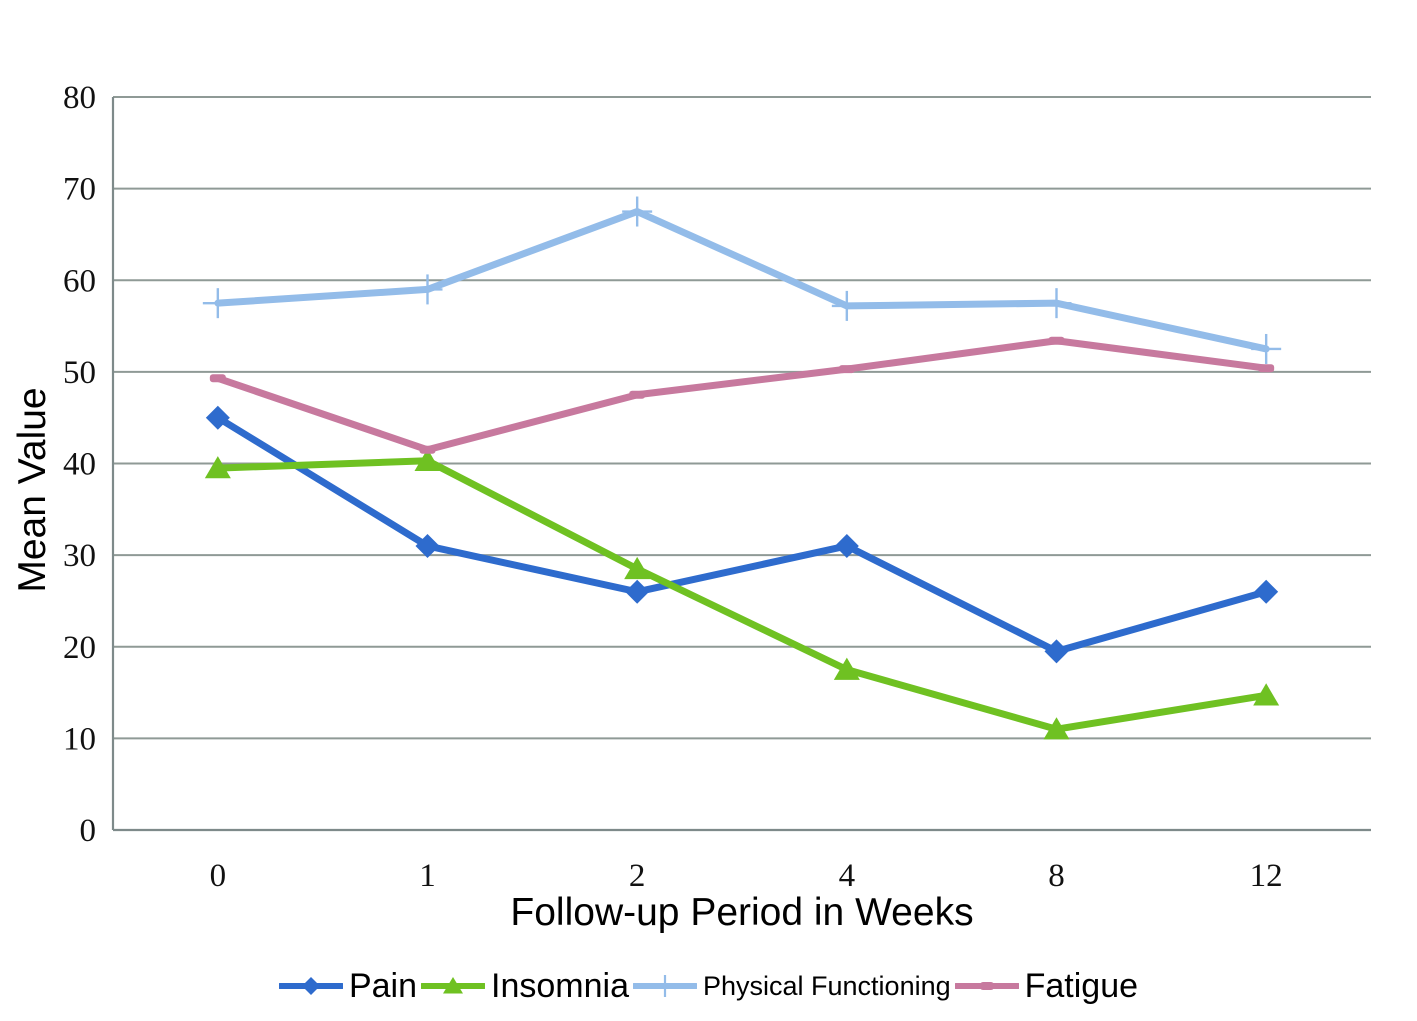 Image resolution: width=1417 pixels, height=1021 pixels. I want to click on y-axis-title: Mean Value, so click(32, 490).